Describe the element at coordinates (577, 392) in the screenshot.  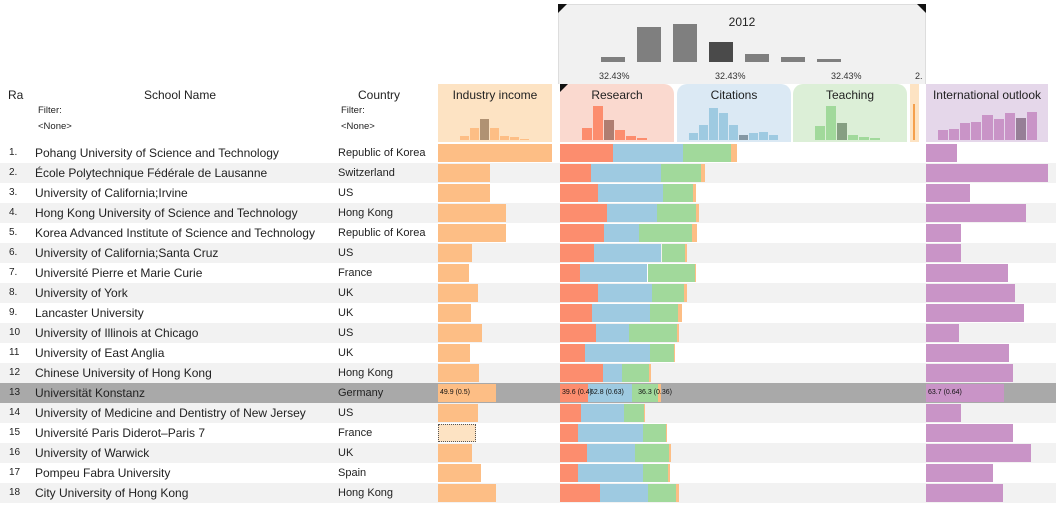
I see `selected-research-value: 39.6 (0.4)` at that location.